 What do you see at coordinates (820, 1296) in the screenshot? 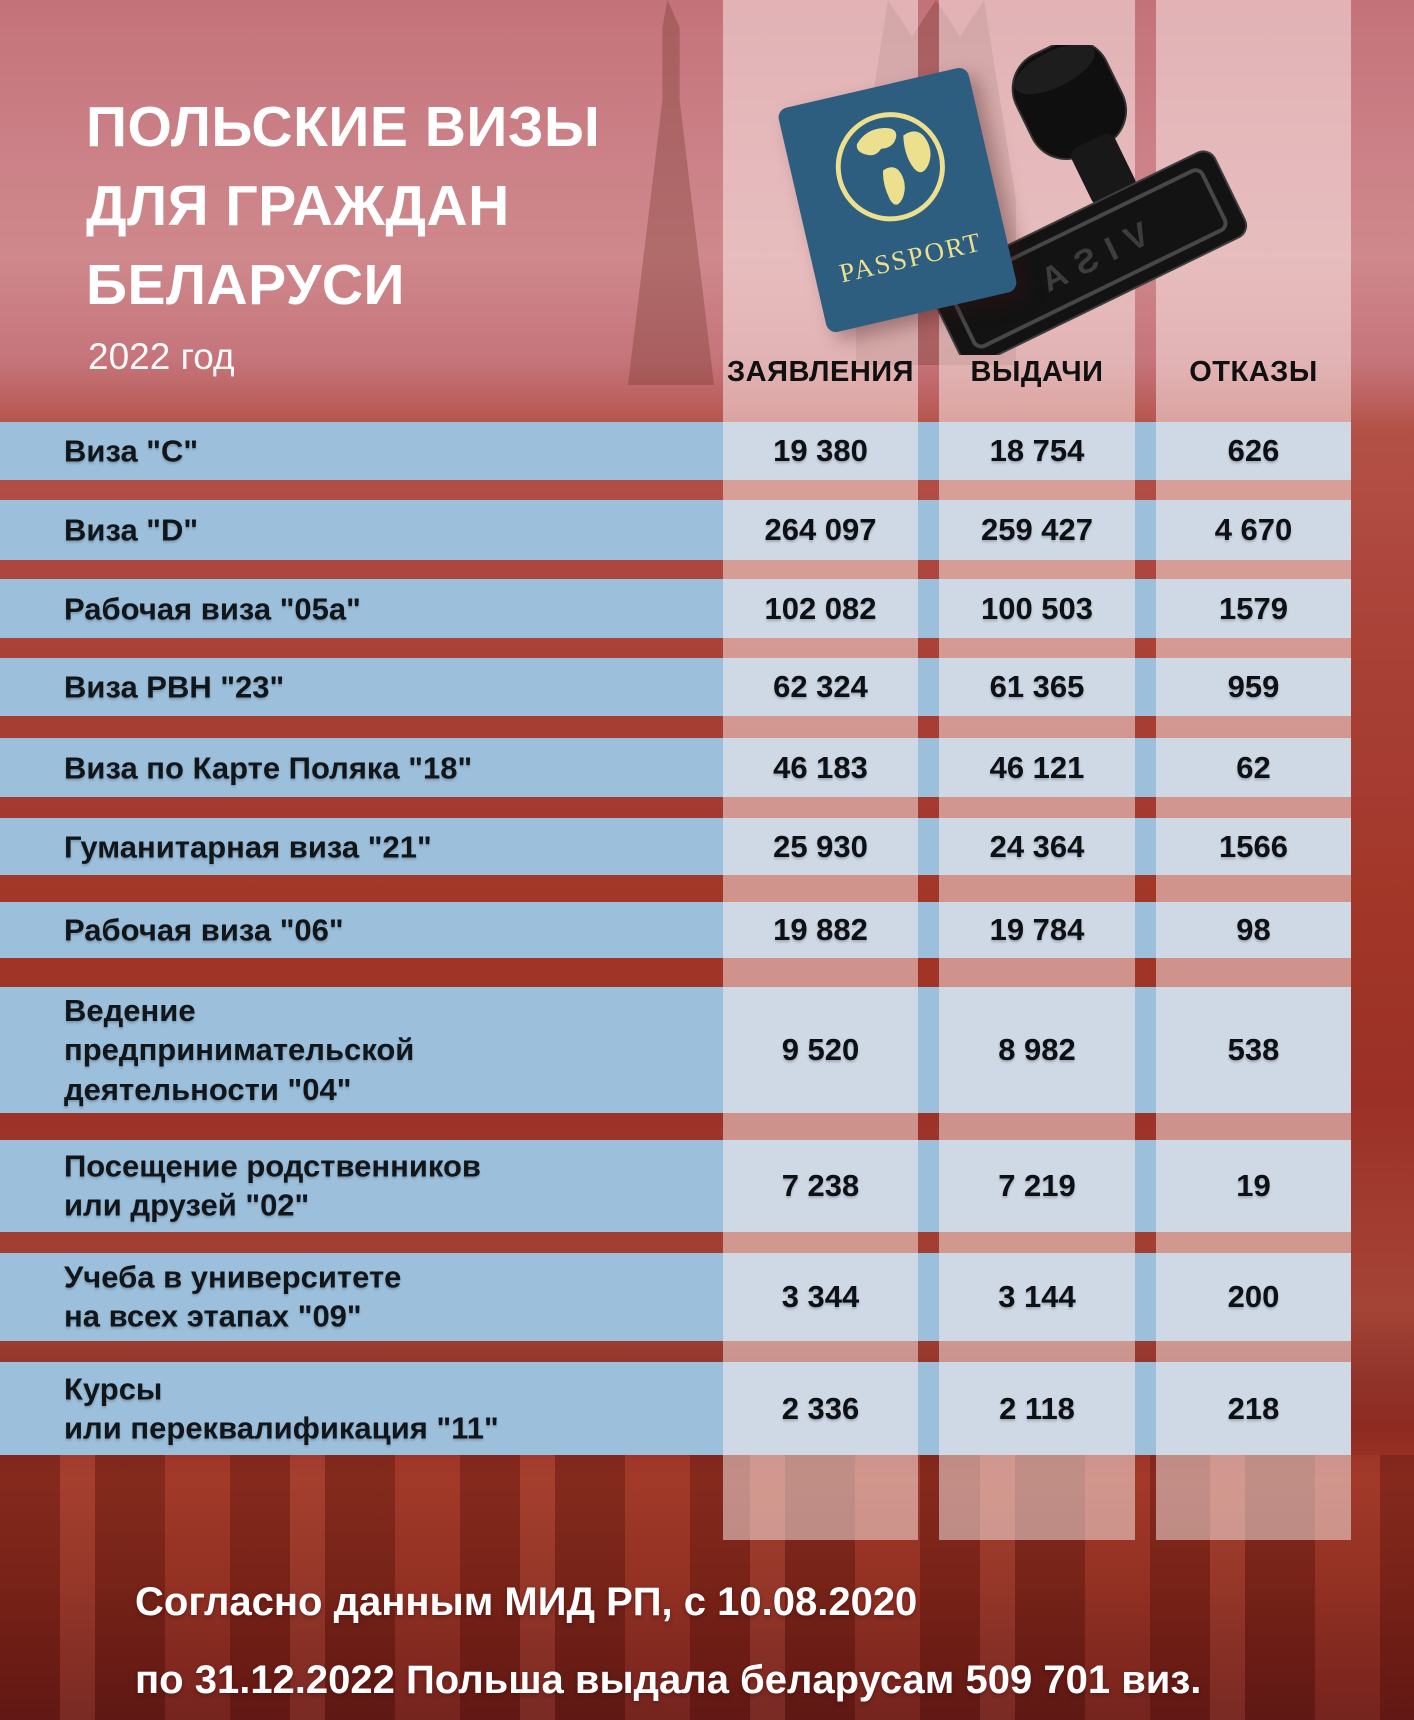
I see `cell-applications: 3 344` at bounding box center [820, 1296].